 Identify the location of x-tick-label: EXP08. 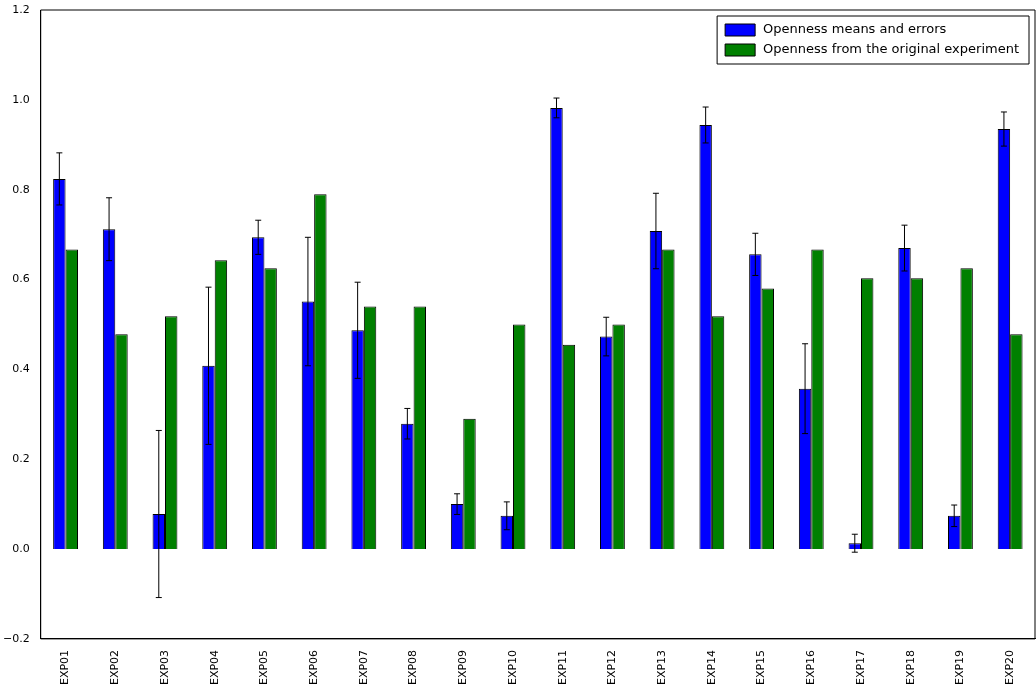
(413, 667).